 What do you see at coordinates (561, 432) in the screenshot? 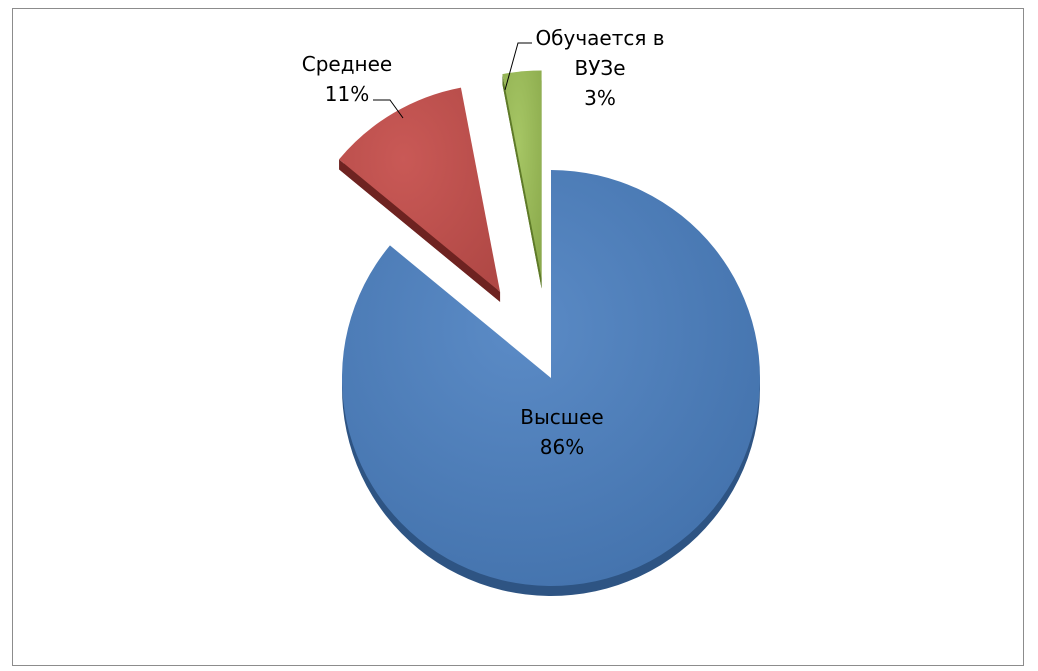
I see `label-vysshee: Высшее 86%` at bounding box center [561, 432].